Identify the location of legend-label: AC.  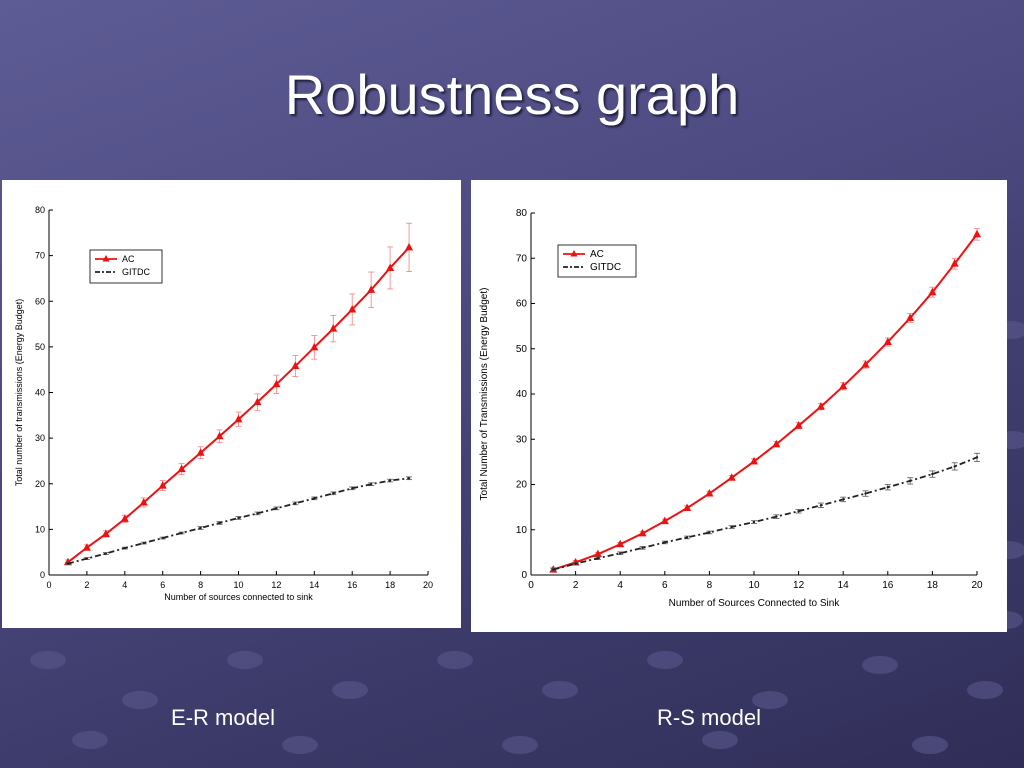
(128, 259).